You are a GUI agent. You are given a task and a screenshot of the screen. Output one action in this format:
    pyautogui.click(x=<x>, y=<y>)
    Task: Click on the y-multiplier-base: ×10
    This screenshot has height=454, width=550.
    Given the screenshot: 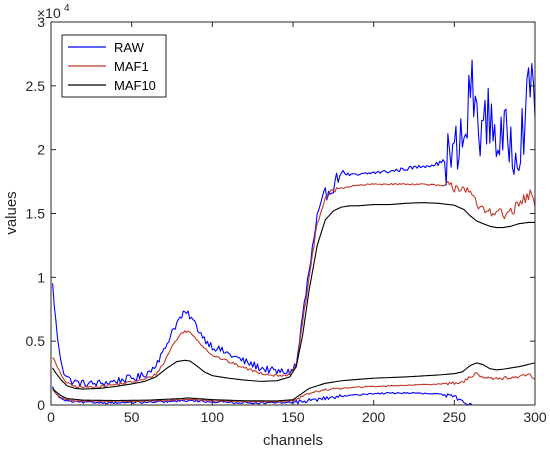 What is the action you would take?
    pyautogui.click(x=49, y=13)
    